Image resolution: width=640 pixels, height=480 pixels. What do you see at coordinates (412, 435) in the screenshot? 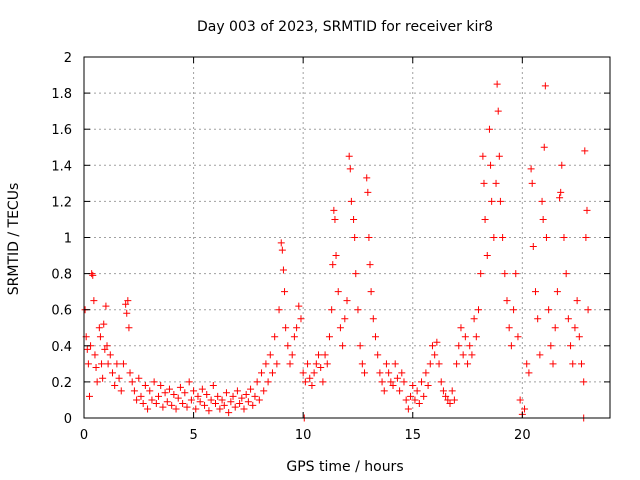
I see `x-tick-label: 15` at bounding box center [412, 435].